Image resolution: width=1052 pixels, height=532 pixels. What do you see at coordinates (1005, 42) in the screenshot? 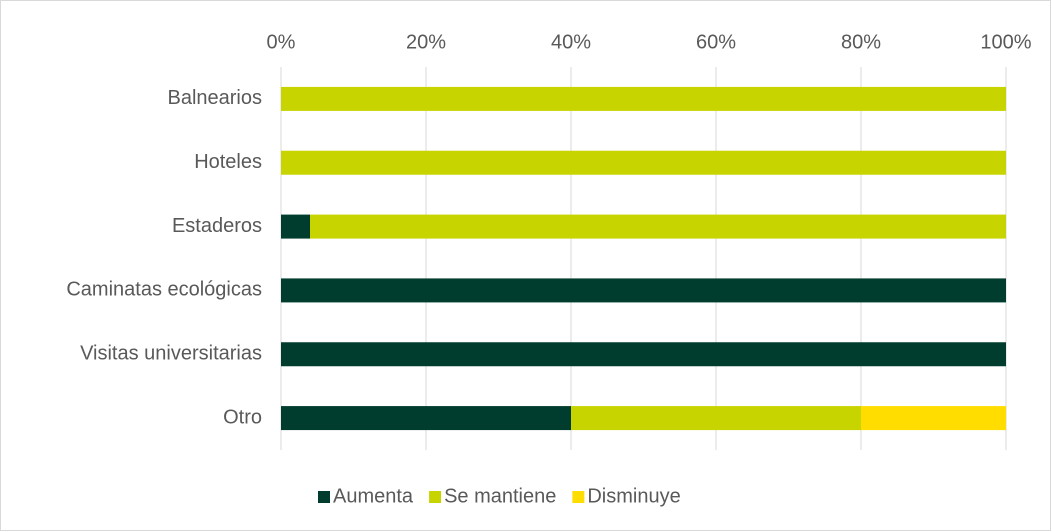
I see `x-tick-label: 100%` at bounding box center [1005, 42].